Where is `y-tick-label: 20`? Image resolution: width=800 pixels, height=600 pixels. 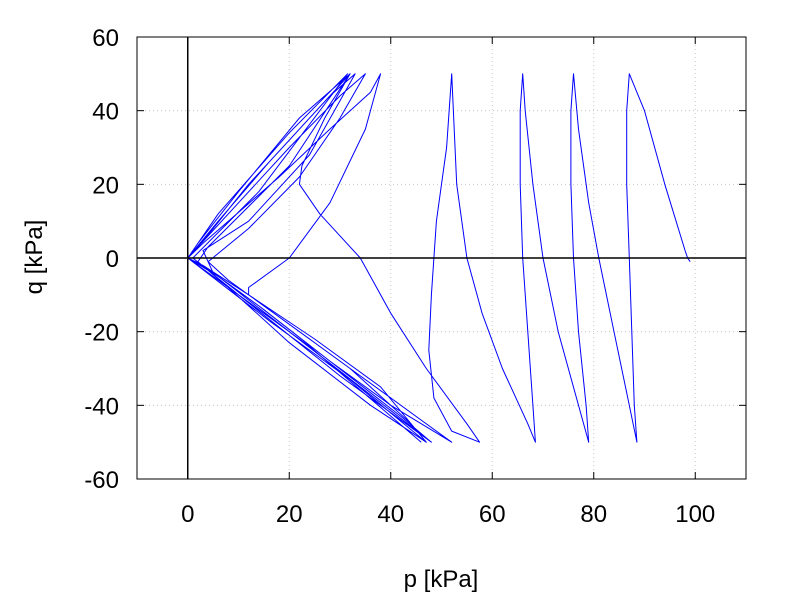
y-tick-label: 20 is located at coordinates (105, 185).